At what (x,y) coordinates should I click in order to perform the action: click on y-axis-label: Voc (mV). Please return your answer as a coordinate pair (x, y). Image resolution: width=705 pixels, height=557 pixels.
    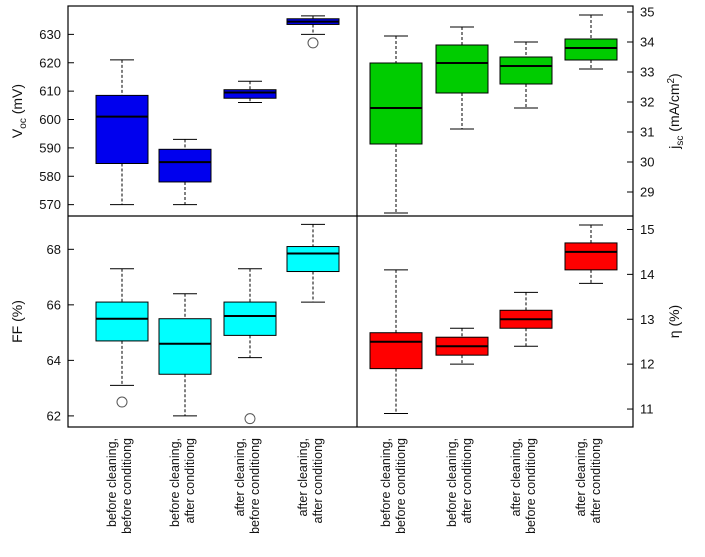
    Looking at the image, I should click on (19, 111).